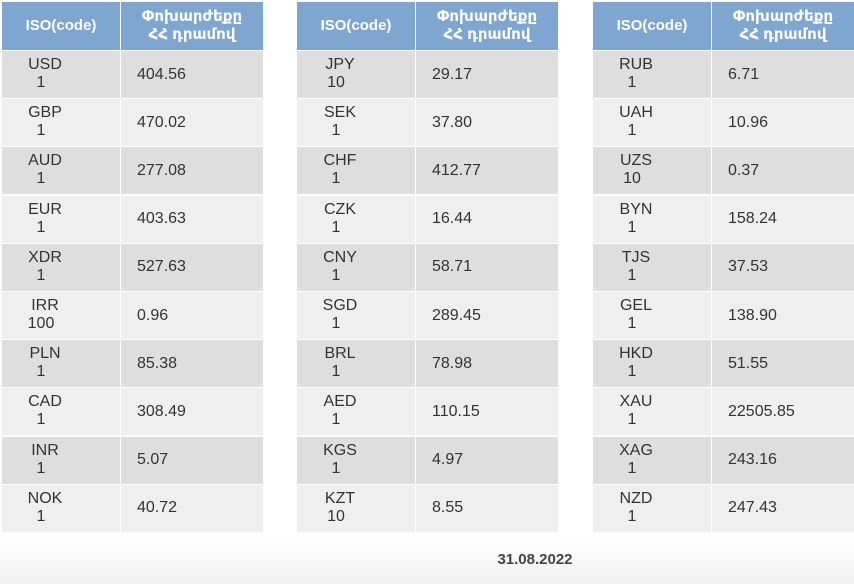 This screenshot has height=584, width=854. I want to click on code-cell: CAD 1, so click(61, 412).